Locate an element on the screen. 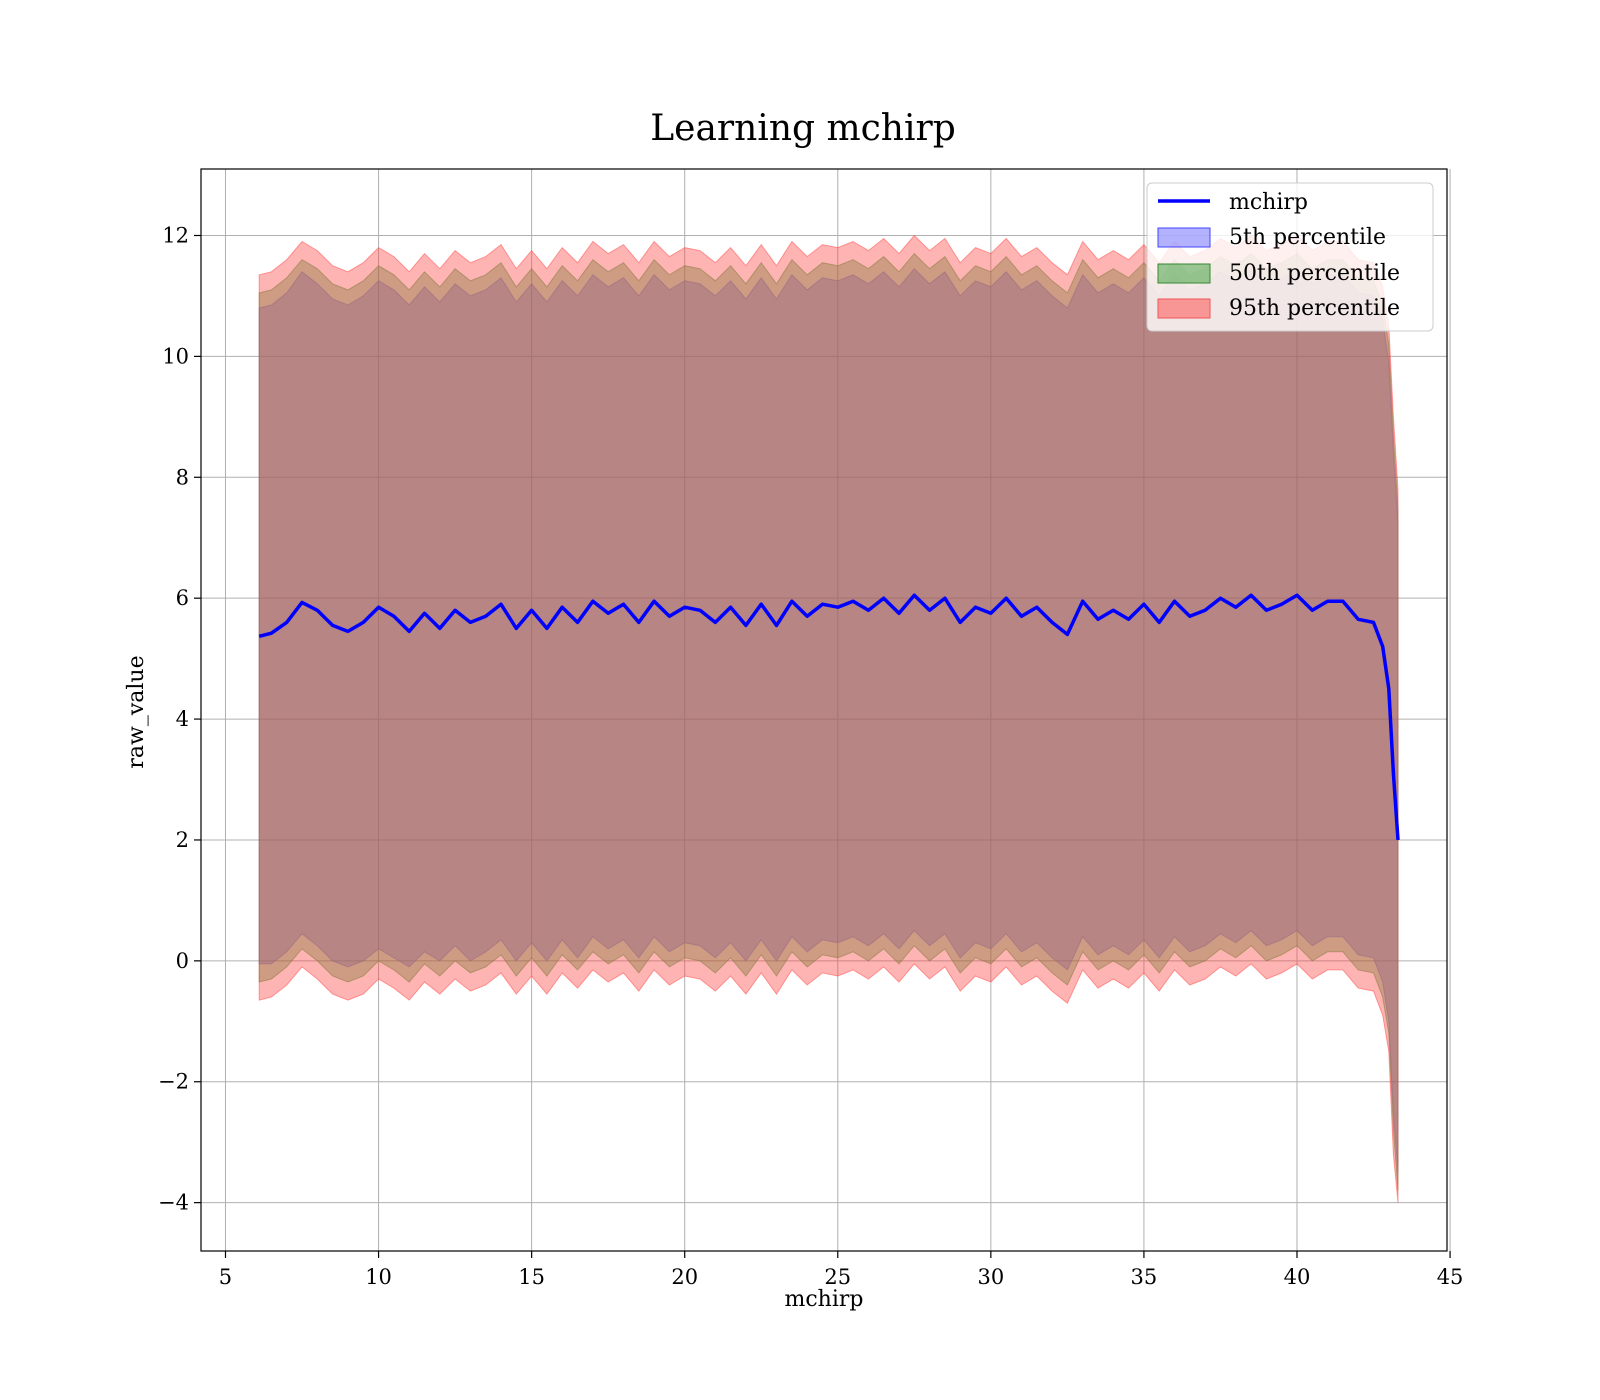  lines is located at coordinates (829, 717).